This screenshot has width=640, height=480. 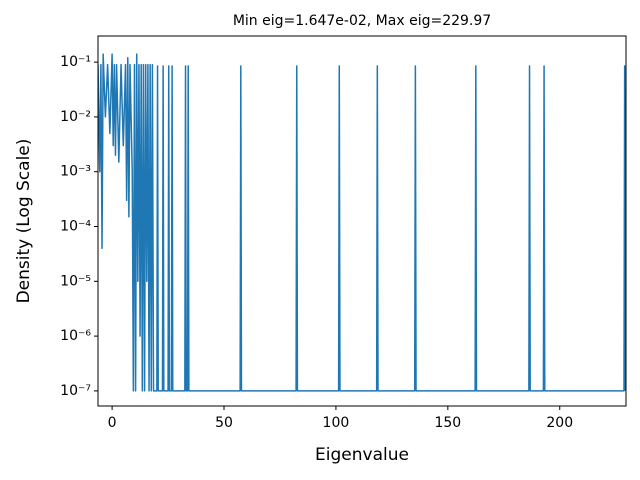 I want to click on y-axis-label: Density (Log Scale), so click(x=24, y=221).